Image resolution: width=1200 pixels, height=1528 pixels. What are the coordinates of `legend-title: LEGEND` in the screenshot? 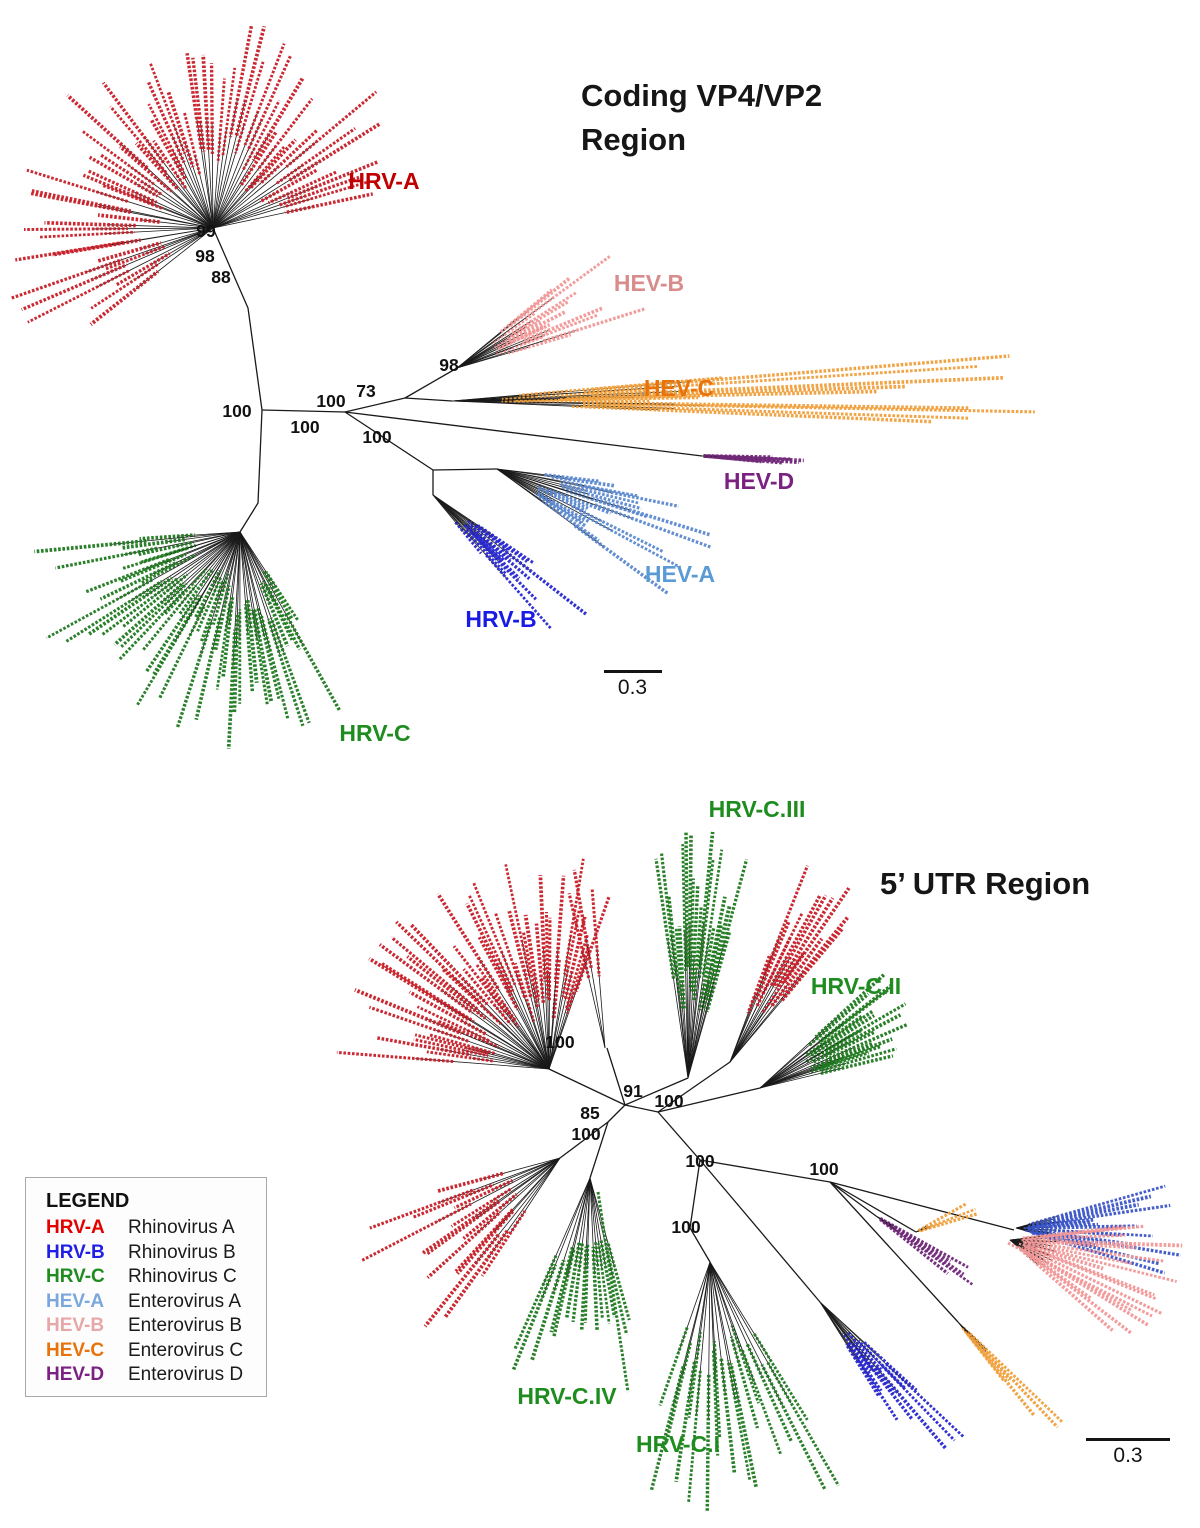 It's located at (88, 1201).